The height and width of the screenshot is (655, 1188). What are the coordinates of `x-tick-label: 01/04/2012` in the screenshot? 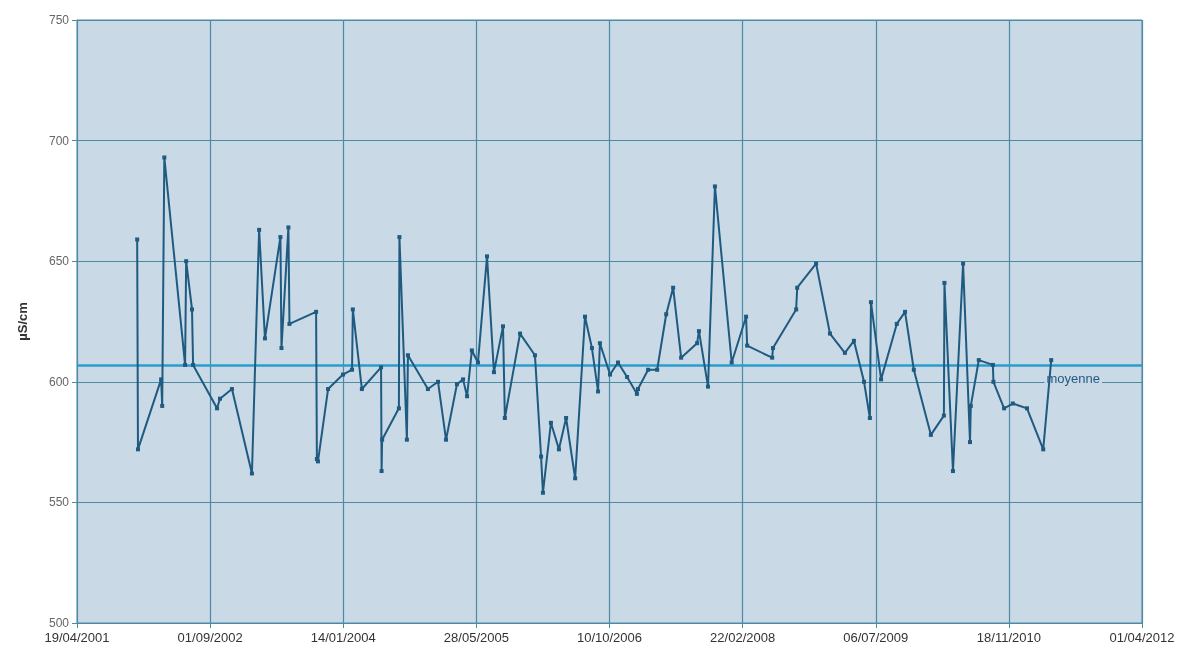 It's located at (1142, 637).